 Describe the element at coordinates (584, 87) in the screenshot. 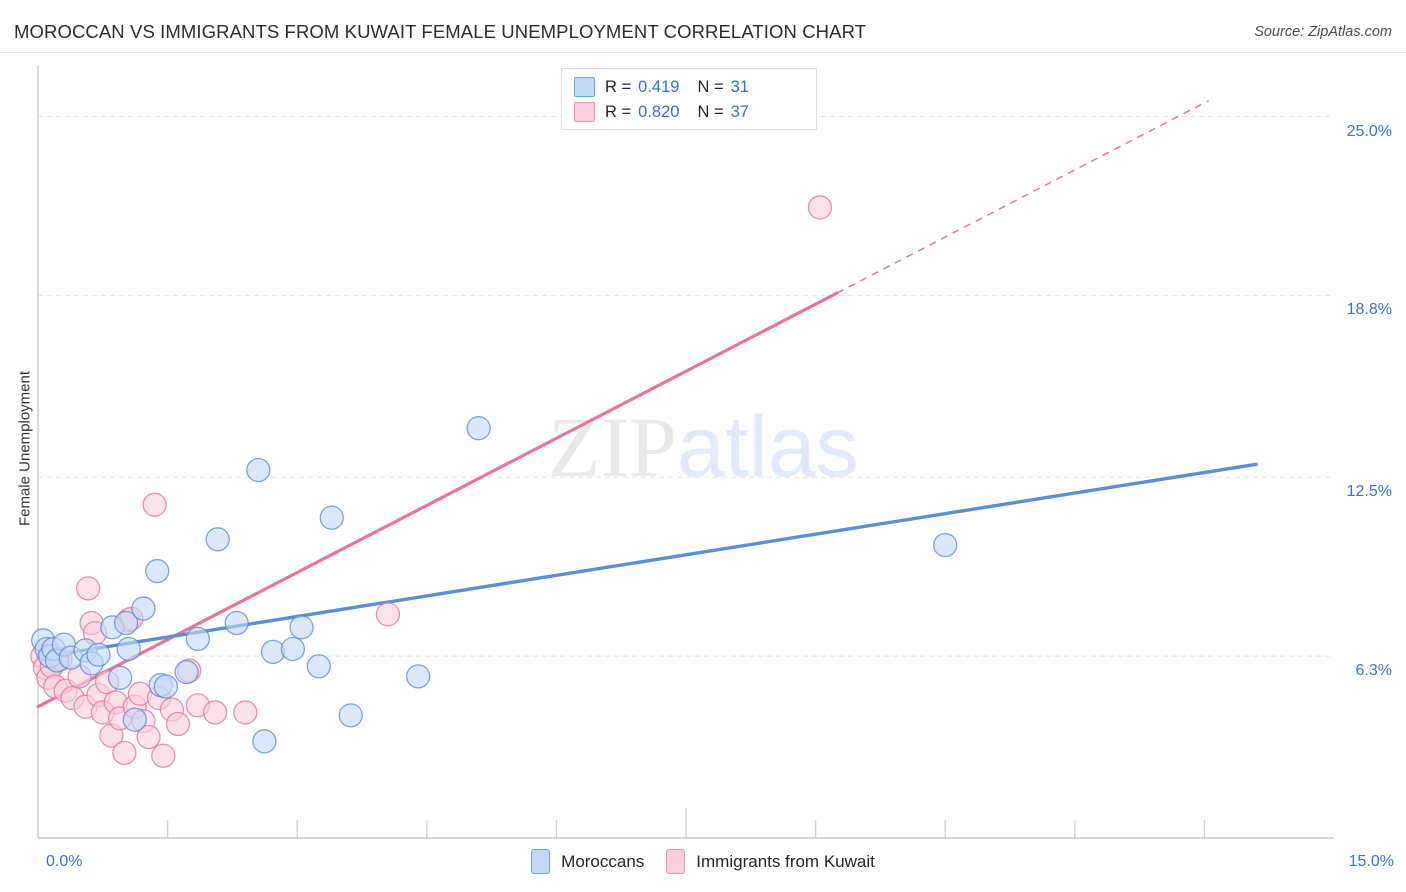

I see `legend-swatch-moroccans` at that location.